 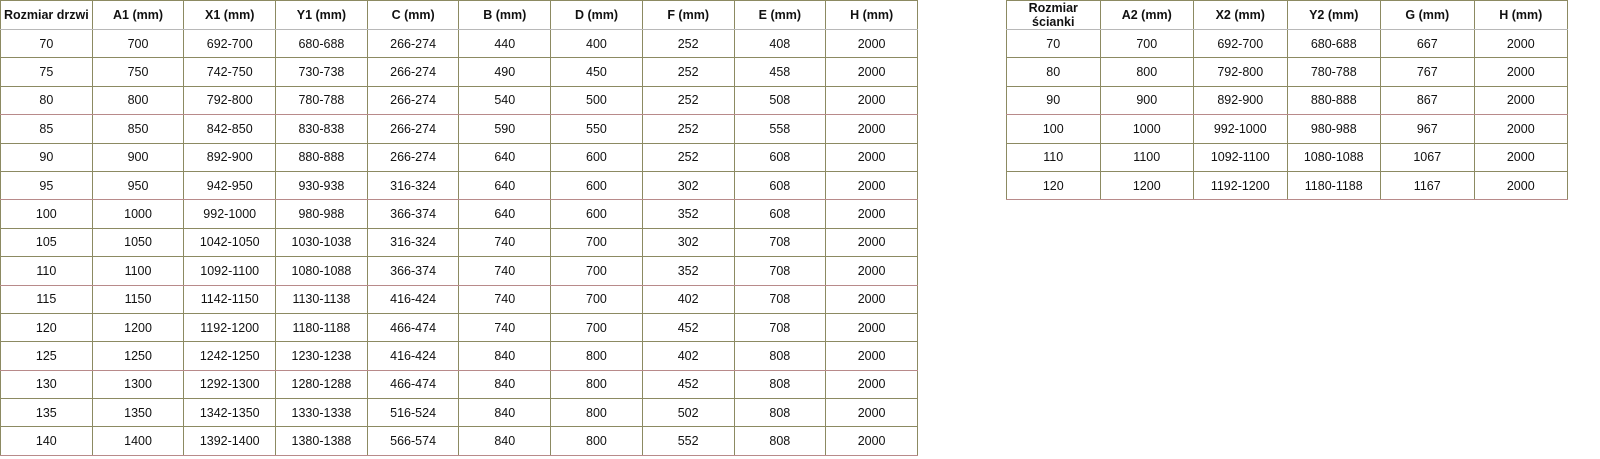 What do you see at coordinates (1240, 72) in the screenshot?
I see `table-cell: 792-800` at bounding box center [1240, 72].